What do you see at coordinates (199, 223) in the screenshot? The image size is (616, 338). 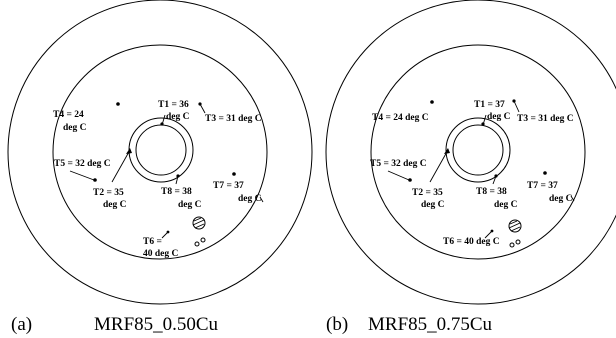 I see `panel-a-drain-hatch-icon` at bounding box center [199, 223].